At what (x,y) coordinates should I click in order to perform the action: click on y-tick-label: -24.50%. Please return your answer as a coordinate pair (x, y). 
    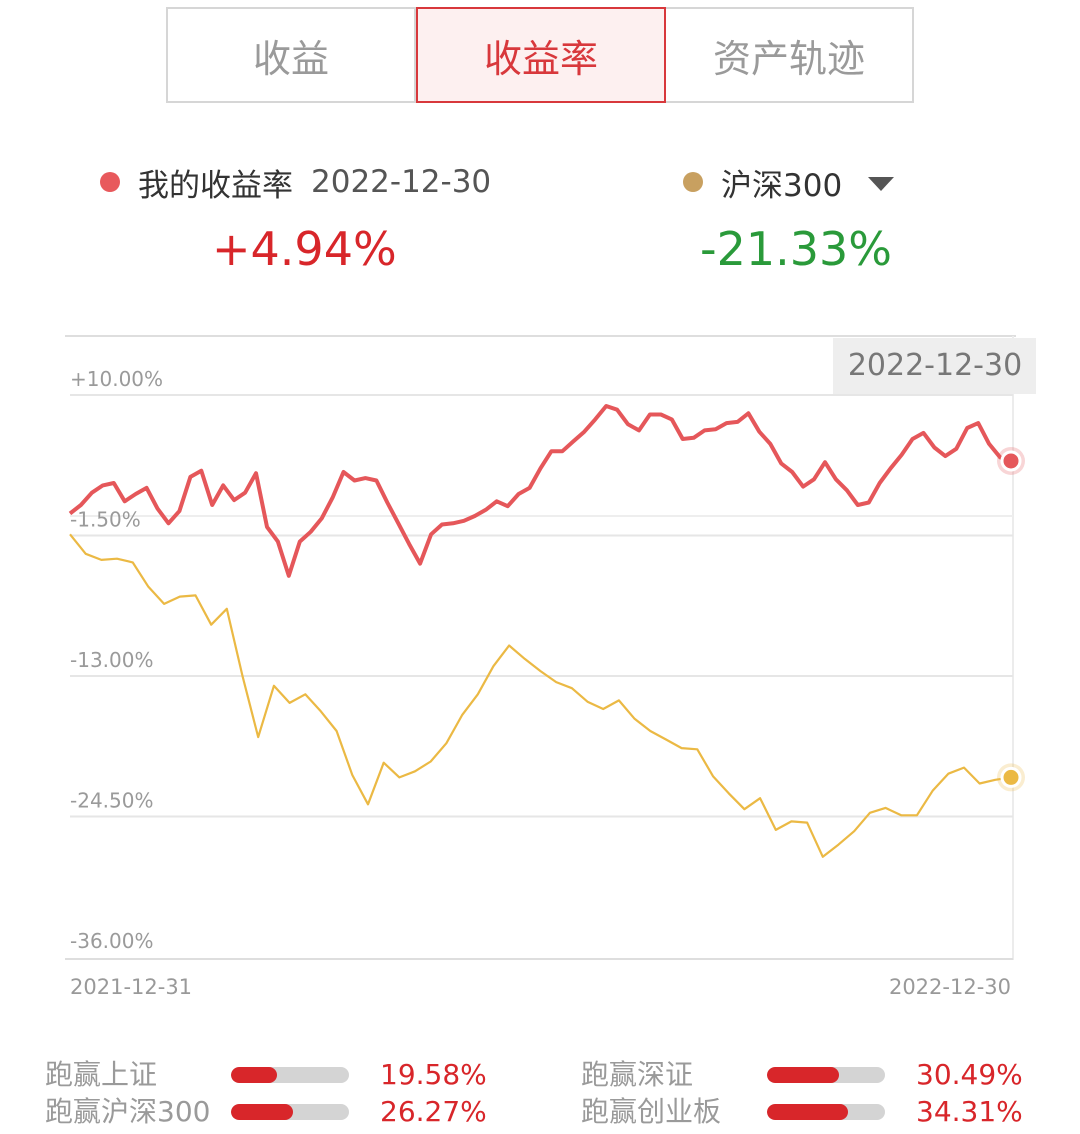
    Looking at the image, I should click on (111, 801).